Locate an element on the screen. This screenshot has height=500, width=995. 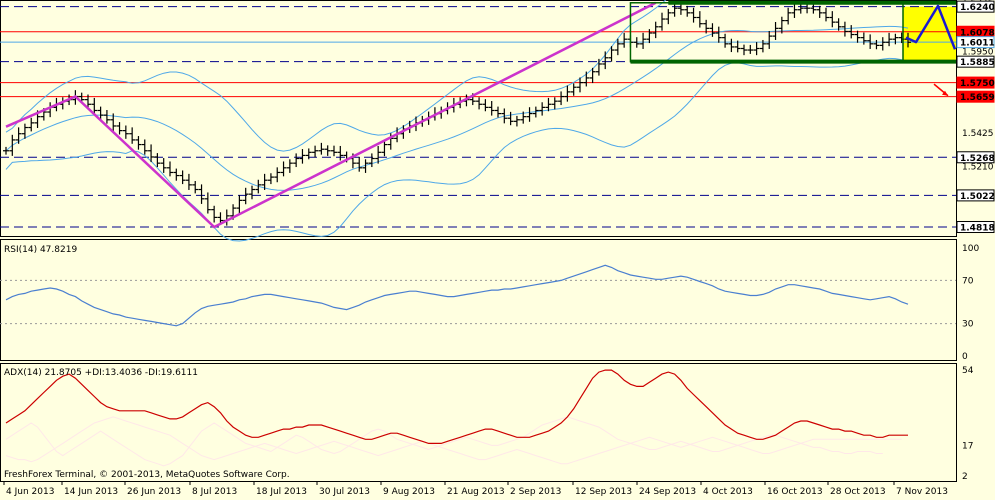
time-tick-label: 26 Jun 2013 is located at coordinates (154, 492).